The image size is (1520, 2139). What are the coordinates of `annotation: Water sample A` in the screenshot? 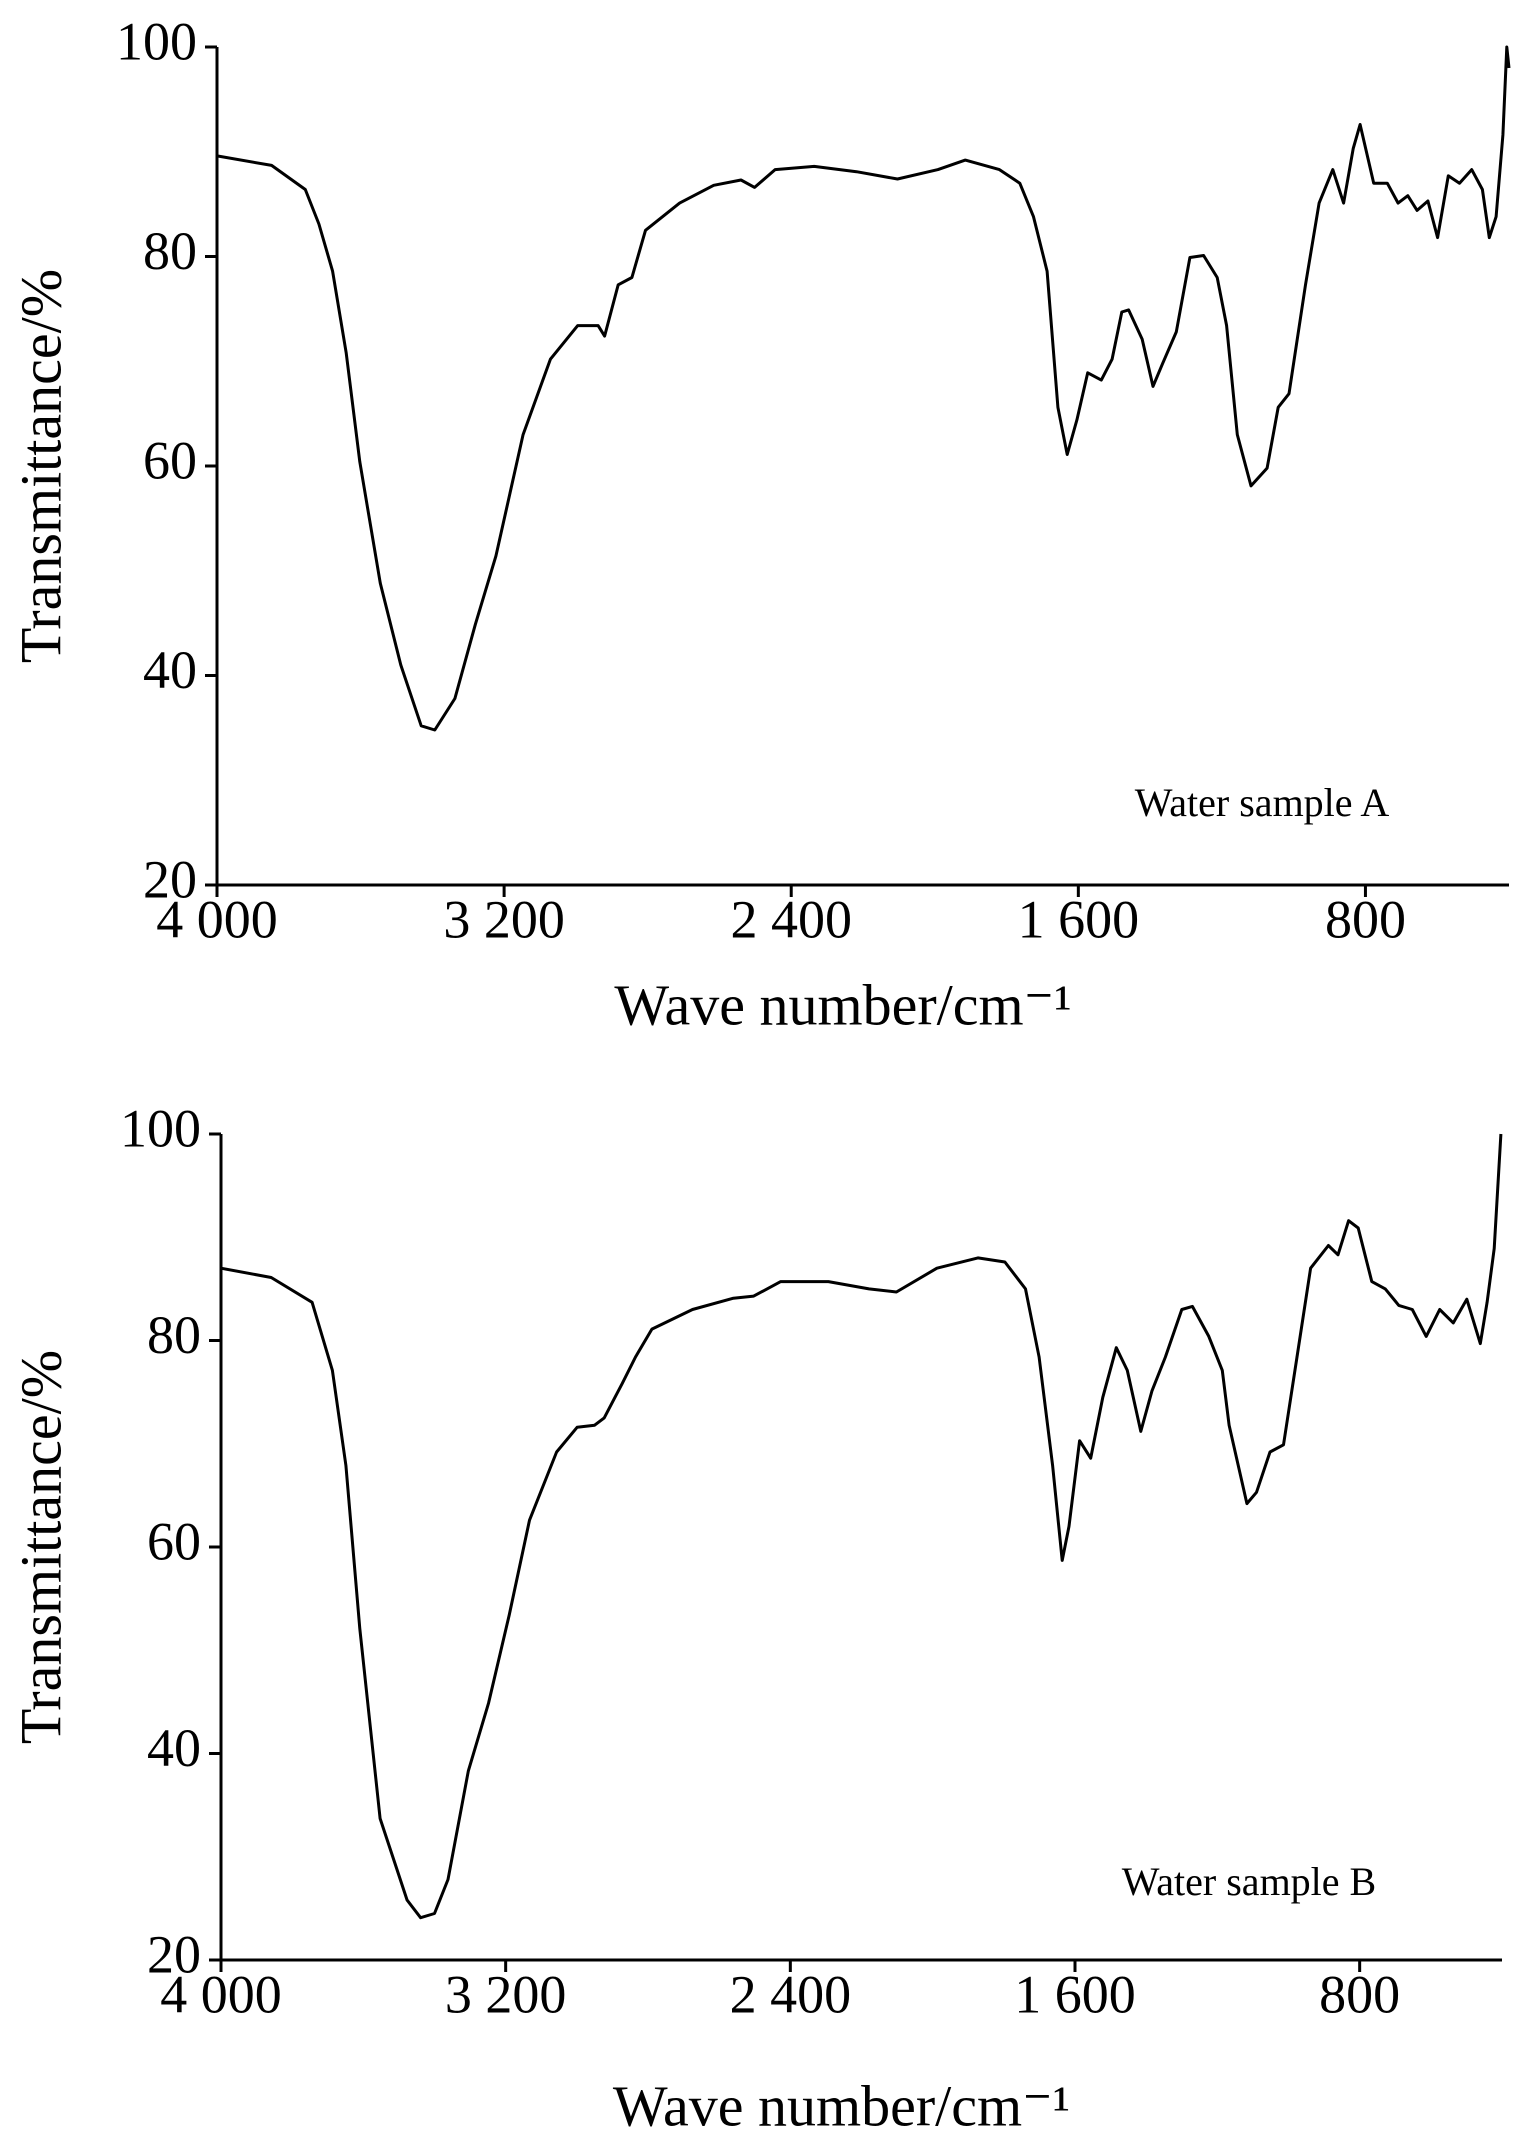 It's located at (1262, 802).